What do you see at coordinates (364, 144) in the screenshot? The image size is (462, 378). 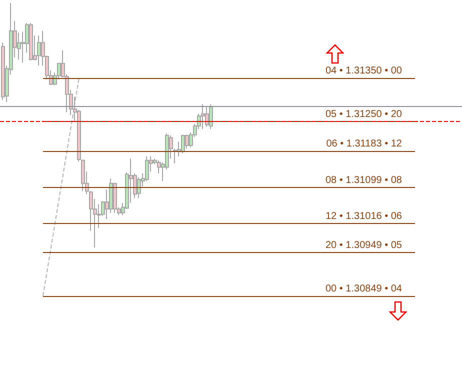 I see `ref-line-label: 06 • 1.31183 • 12` at bounding box center [364, 144].